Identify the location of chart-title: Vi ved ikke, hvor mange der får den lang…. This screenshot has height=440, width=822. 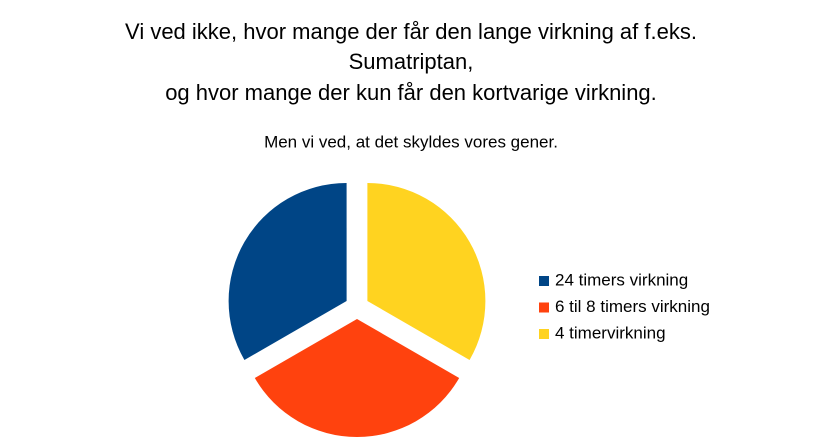
(411, 31).